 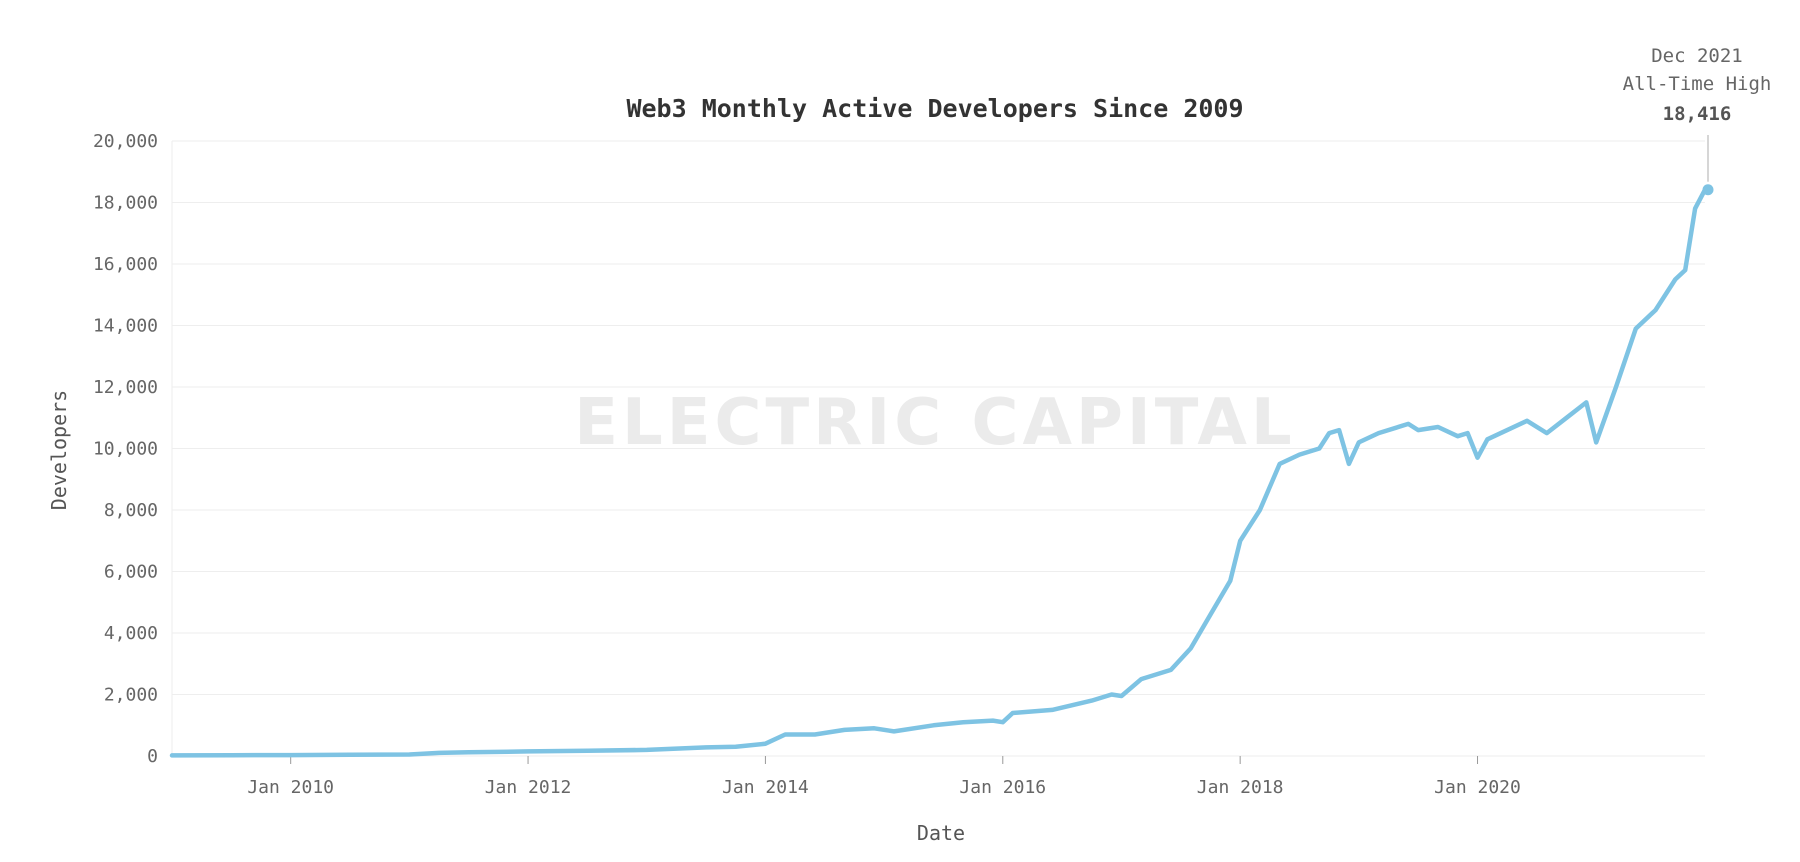 I want to click on ath-annotation: Dec 2021 All-Time High 18,416, so click(x=1697, y=120).